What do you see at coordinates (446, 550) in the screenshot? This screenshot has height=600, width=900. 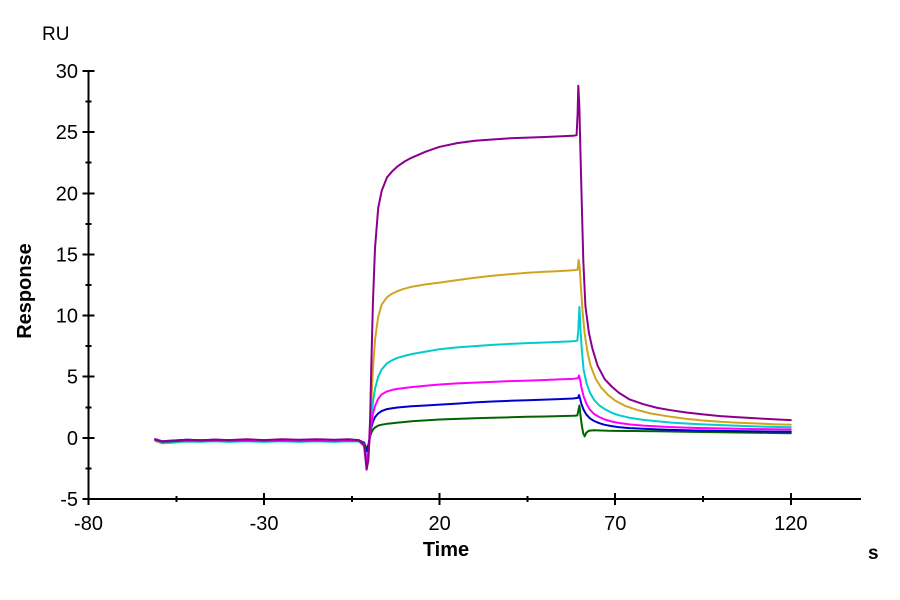 I see `x-axis-title: Time` at bounding box center [446, 550].